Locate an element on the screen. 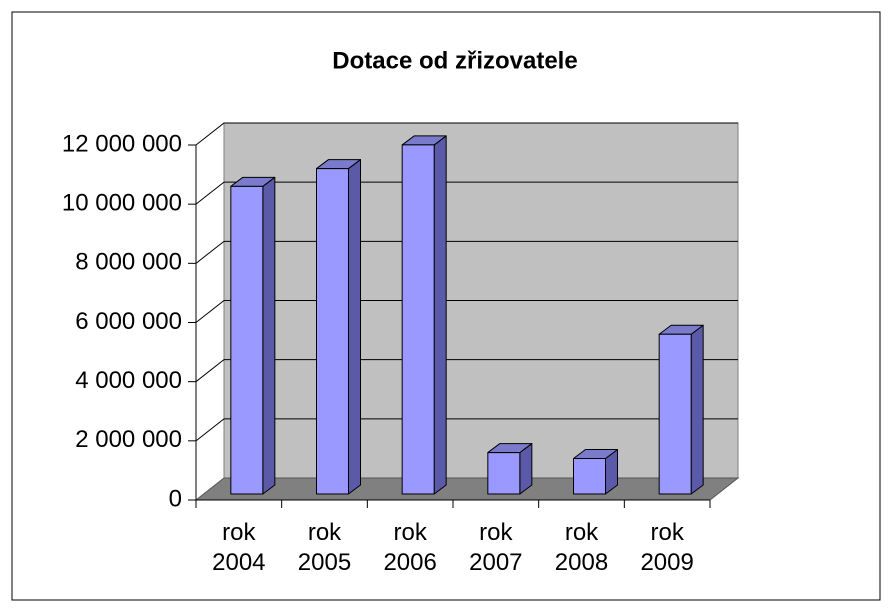 The height and width of the screenshot is (613, 892). y-tick-label: 4 000 000 is located at coordinates (128, 380).